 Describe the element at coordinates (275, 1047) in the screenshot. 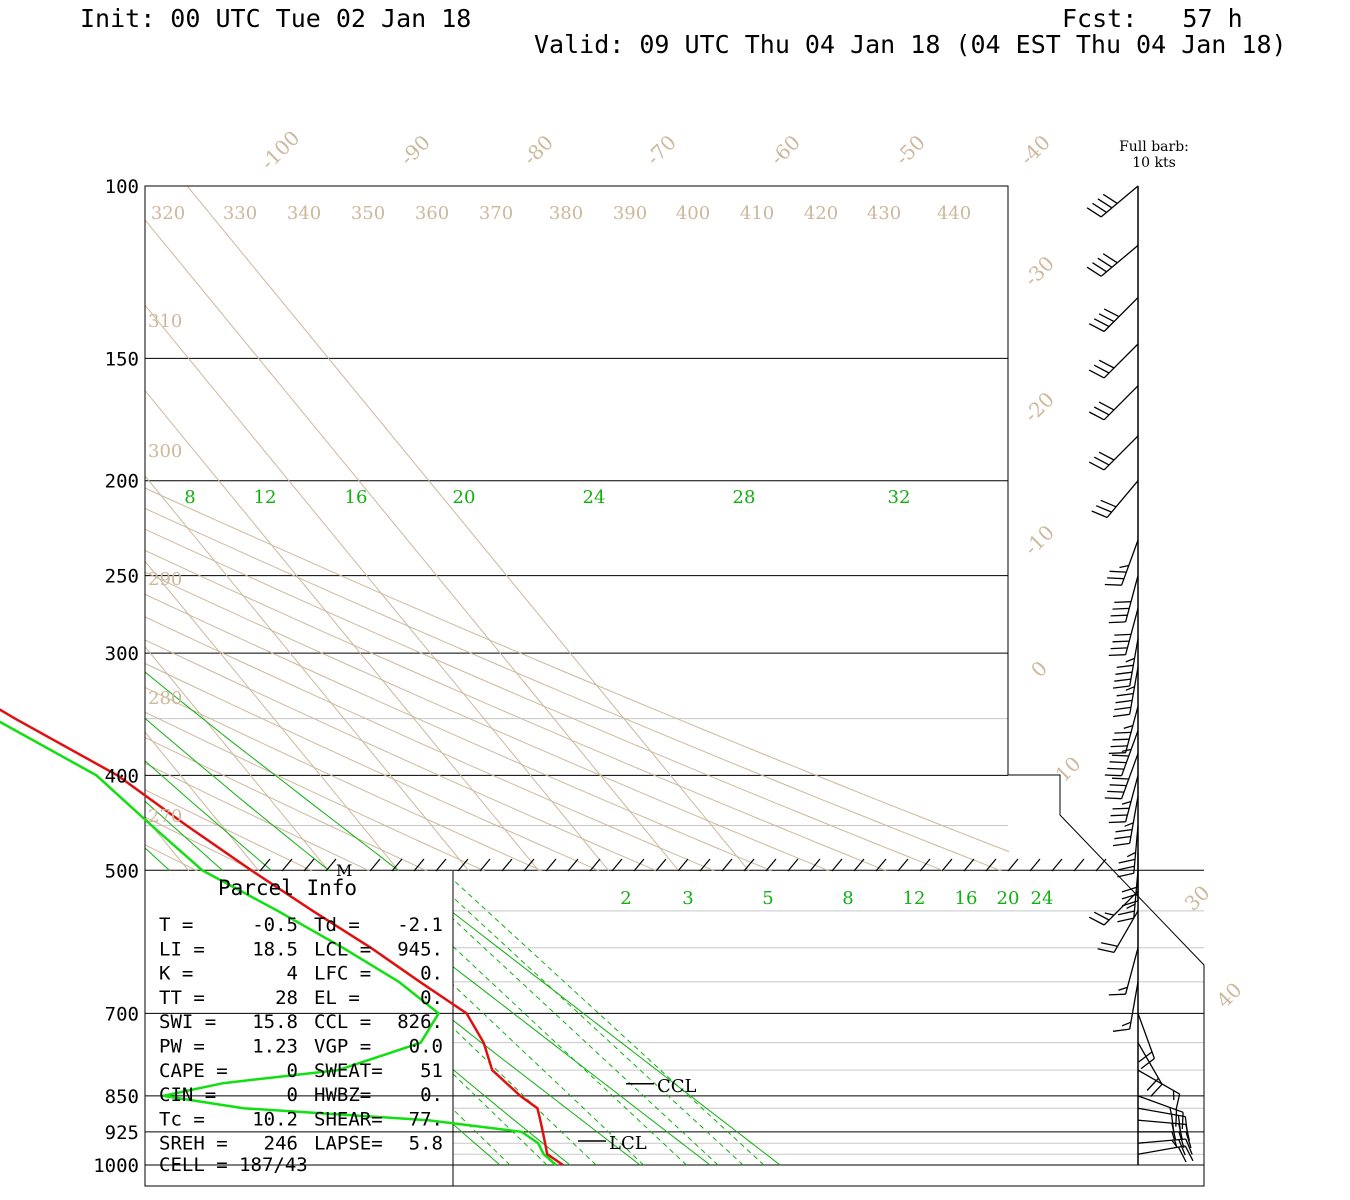

I see `parcel-info-cell: 1.23` at that location.